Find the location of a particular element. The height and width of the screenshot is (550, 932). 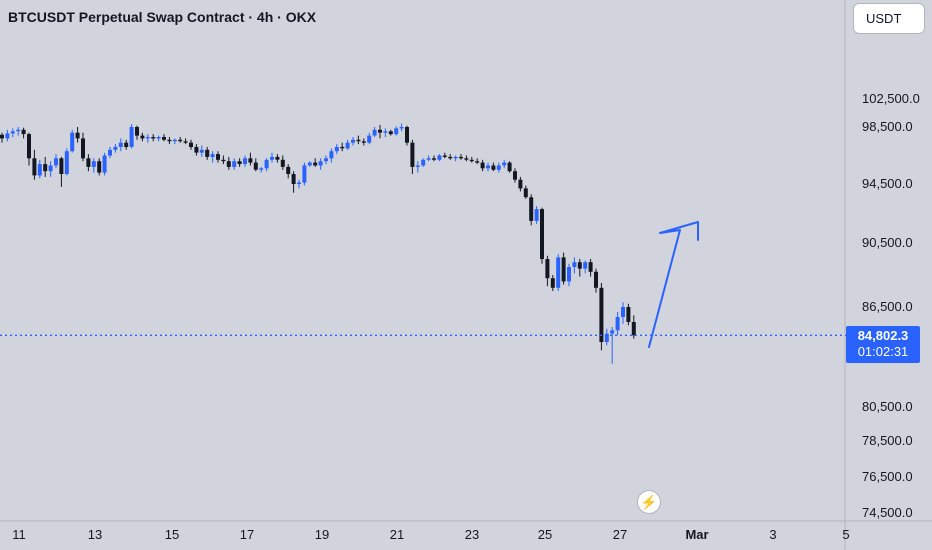

x-axis-tick-label: 3 is located at coordinates (773, 534).